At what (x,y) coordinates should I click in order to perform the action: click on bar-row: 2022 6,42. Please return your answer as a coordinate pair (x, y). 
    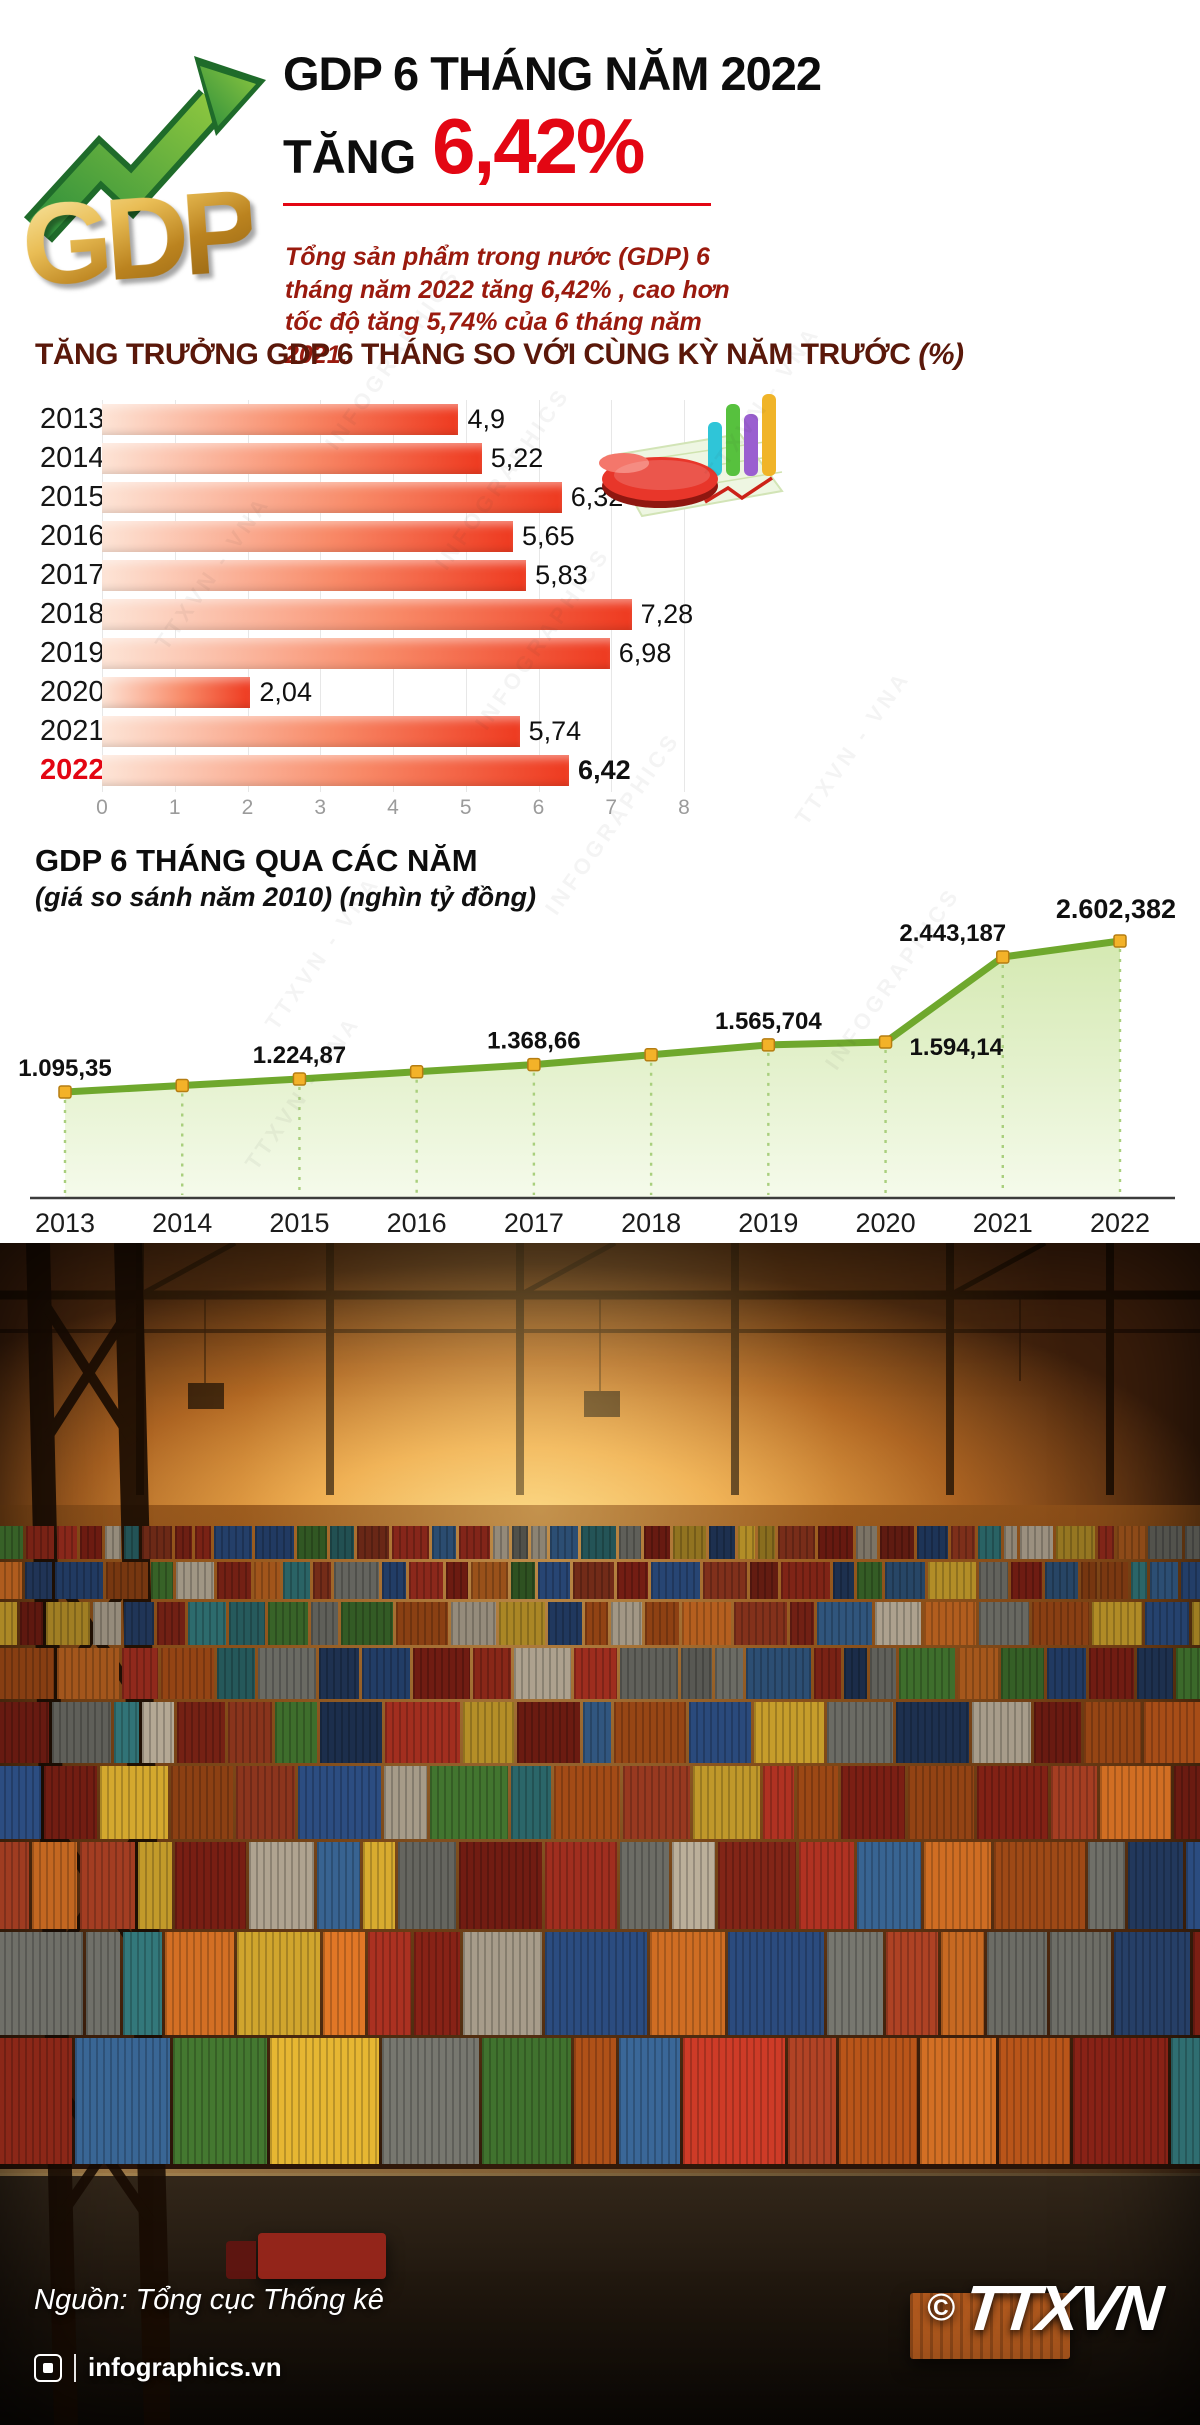
    Looking at the image, I should click on (390, 770).